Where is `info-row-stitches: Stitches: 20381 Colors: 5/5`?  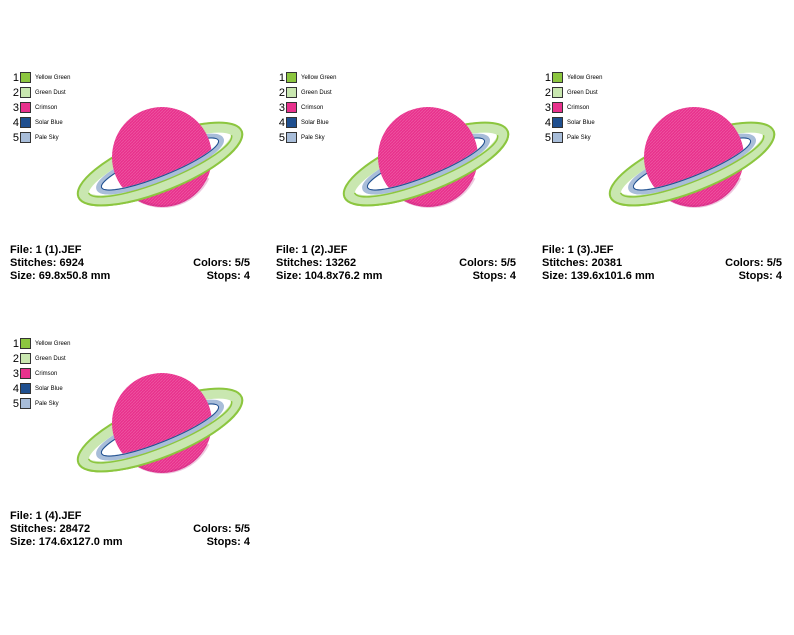 info-row-stitches: Stitches: 20381 Colors: 5/5 is located at coordinates (662, 263).